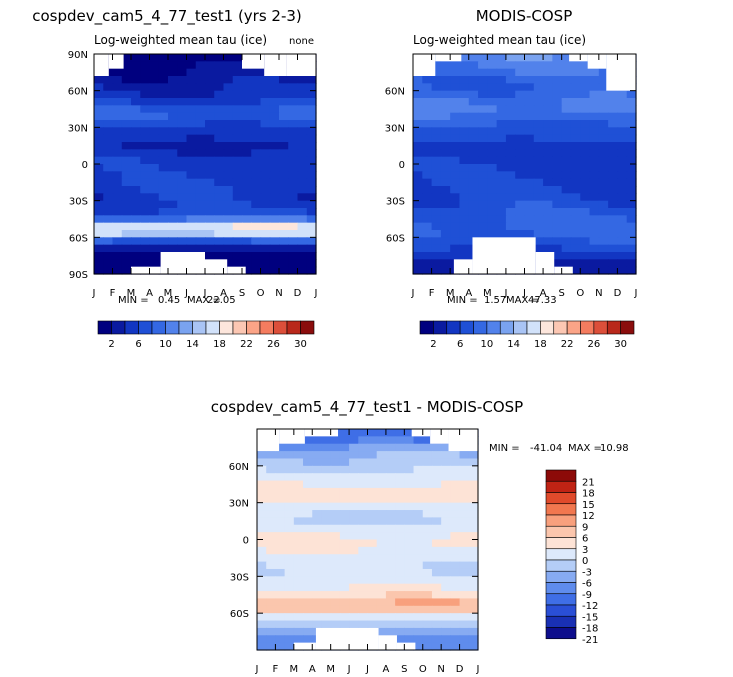 This screenshot has width=733, height=677. Describe the element at coordinates (78, 202) in the screenshot. I see `y-tick-label: 30S` at that location.